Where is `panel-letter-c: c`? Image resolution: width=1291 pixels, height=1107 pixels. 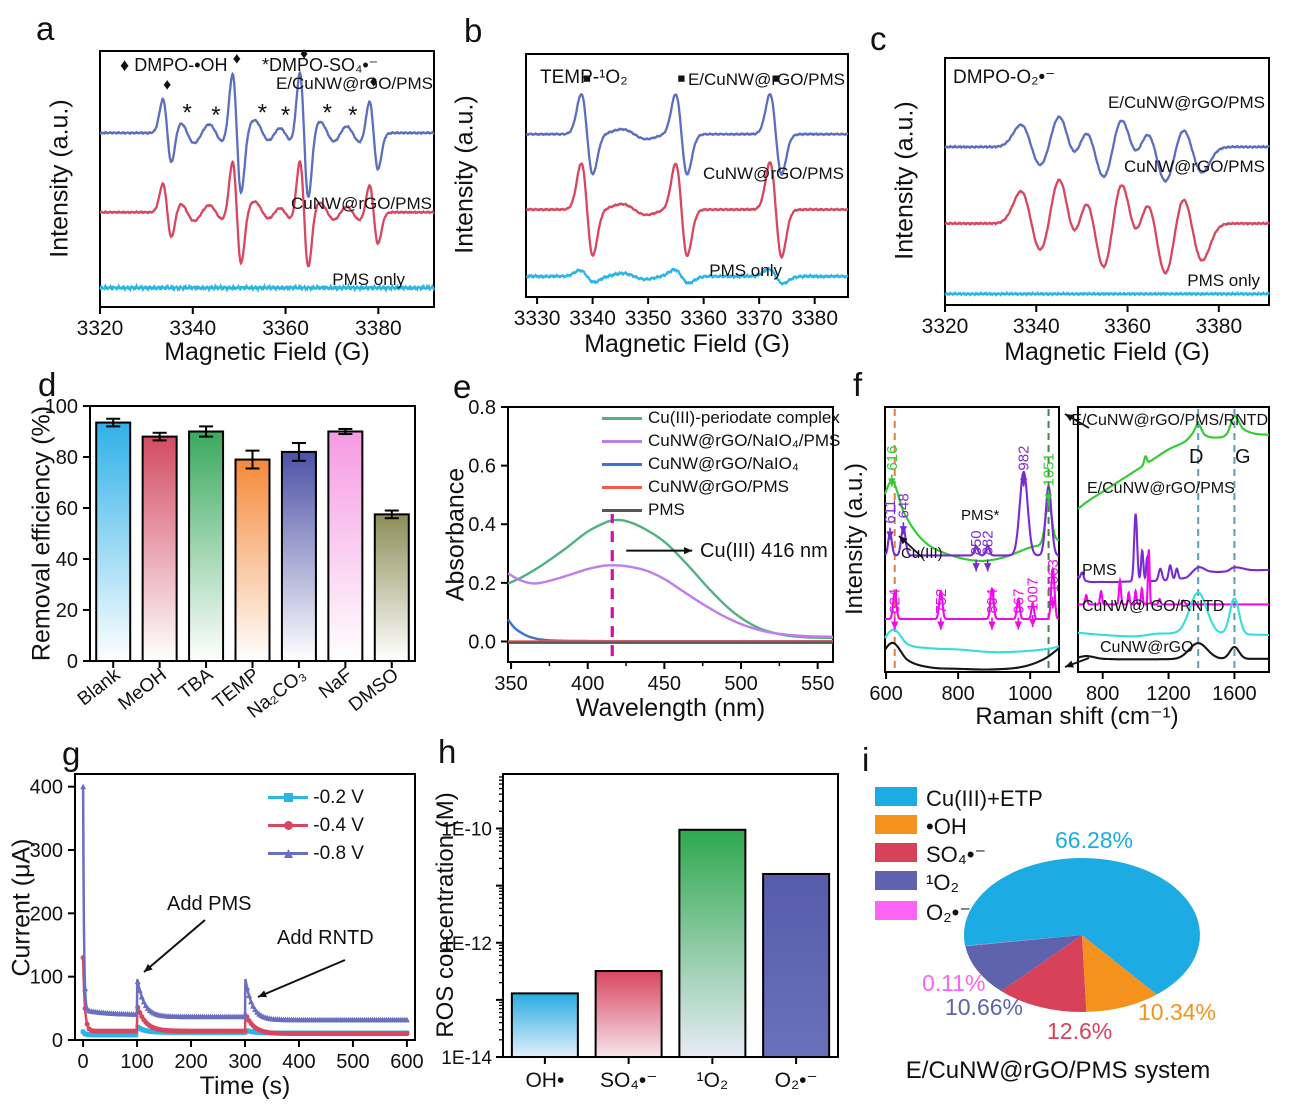
panel-letter-c: c is located at coordinates (878, 38).